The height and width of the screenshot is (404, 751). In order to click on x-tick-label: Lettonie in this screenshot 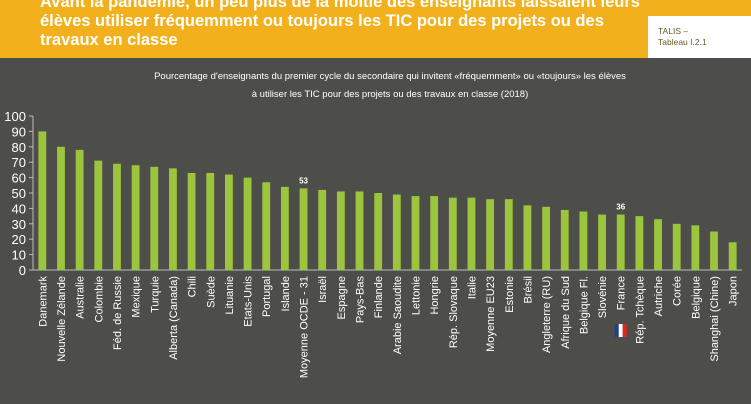, I will do `click(416, 295)`.